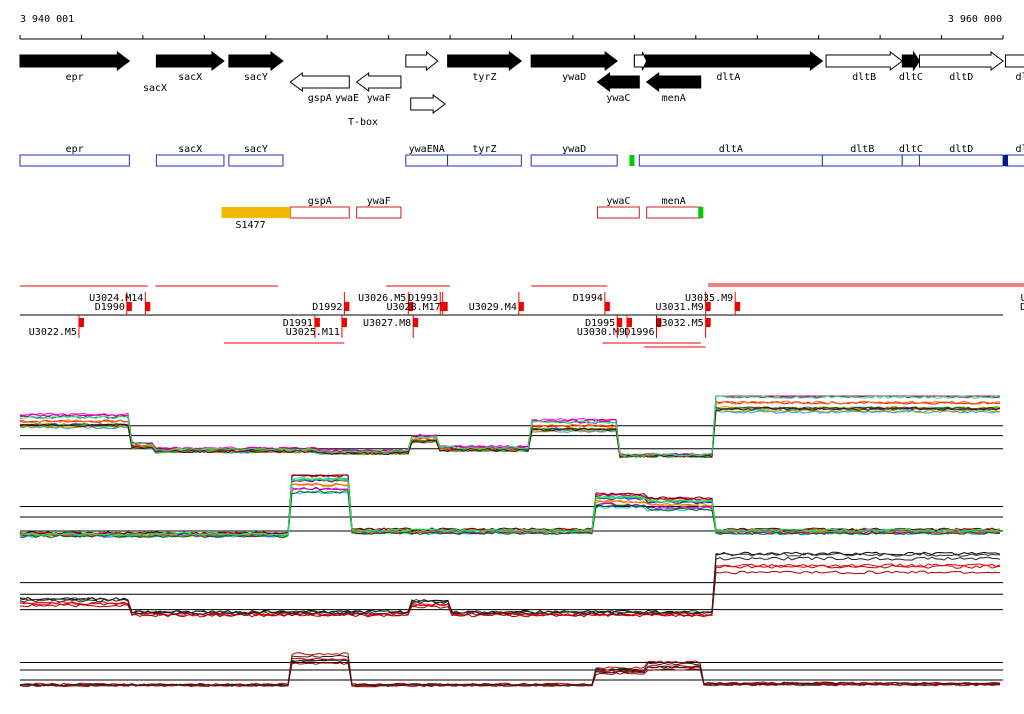 The width and height of the screenshot is (1024, 714). Describe the element at coordinates (427, 149) in the screenshot. I see `operon-label-ywaENA: ywaENA` at that location.